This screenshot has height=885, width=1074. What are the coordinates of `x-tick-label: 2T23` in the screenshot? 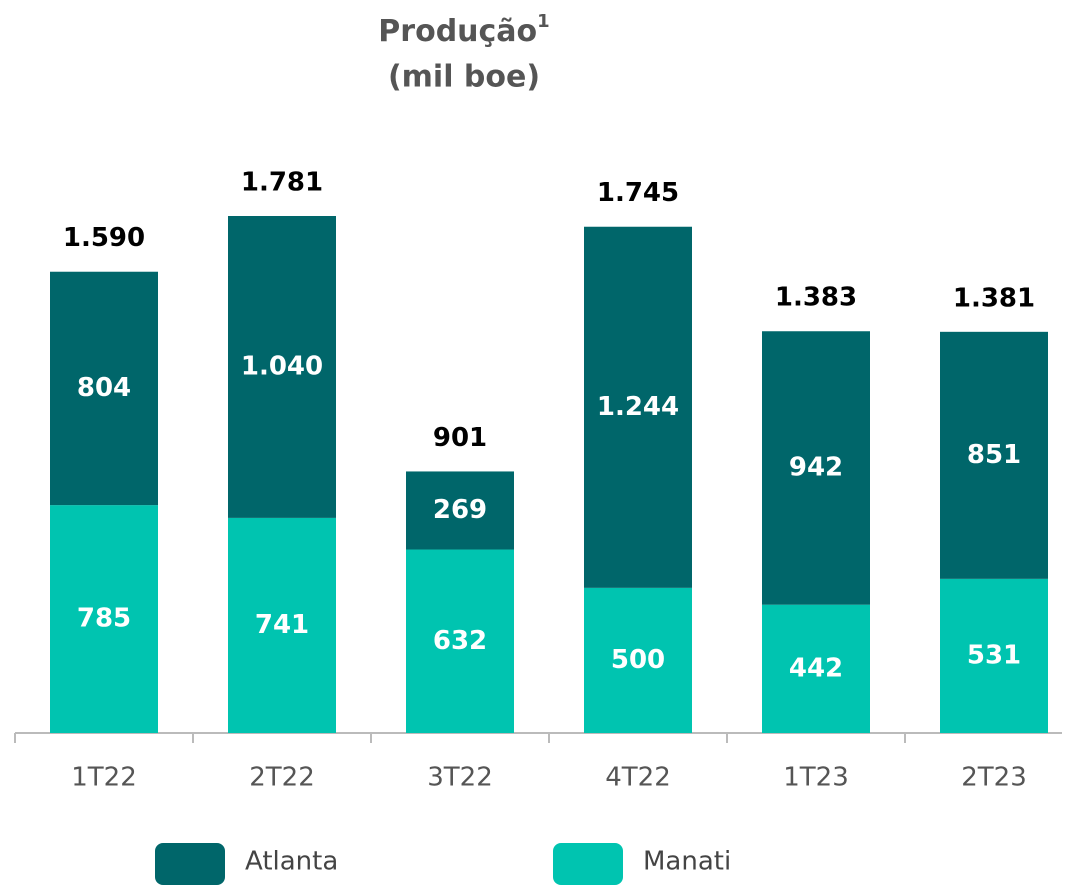 It's located at (994, 778).